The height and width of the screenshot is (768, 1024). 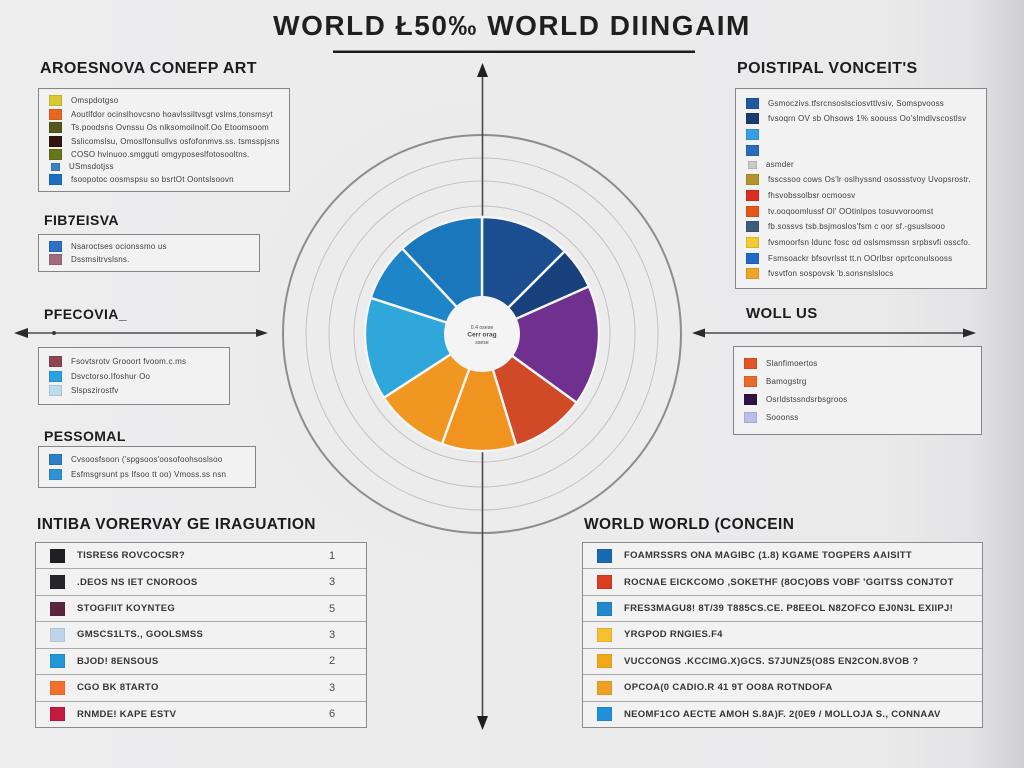 I want to click on legend-item, so click(x=861, y=135).